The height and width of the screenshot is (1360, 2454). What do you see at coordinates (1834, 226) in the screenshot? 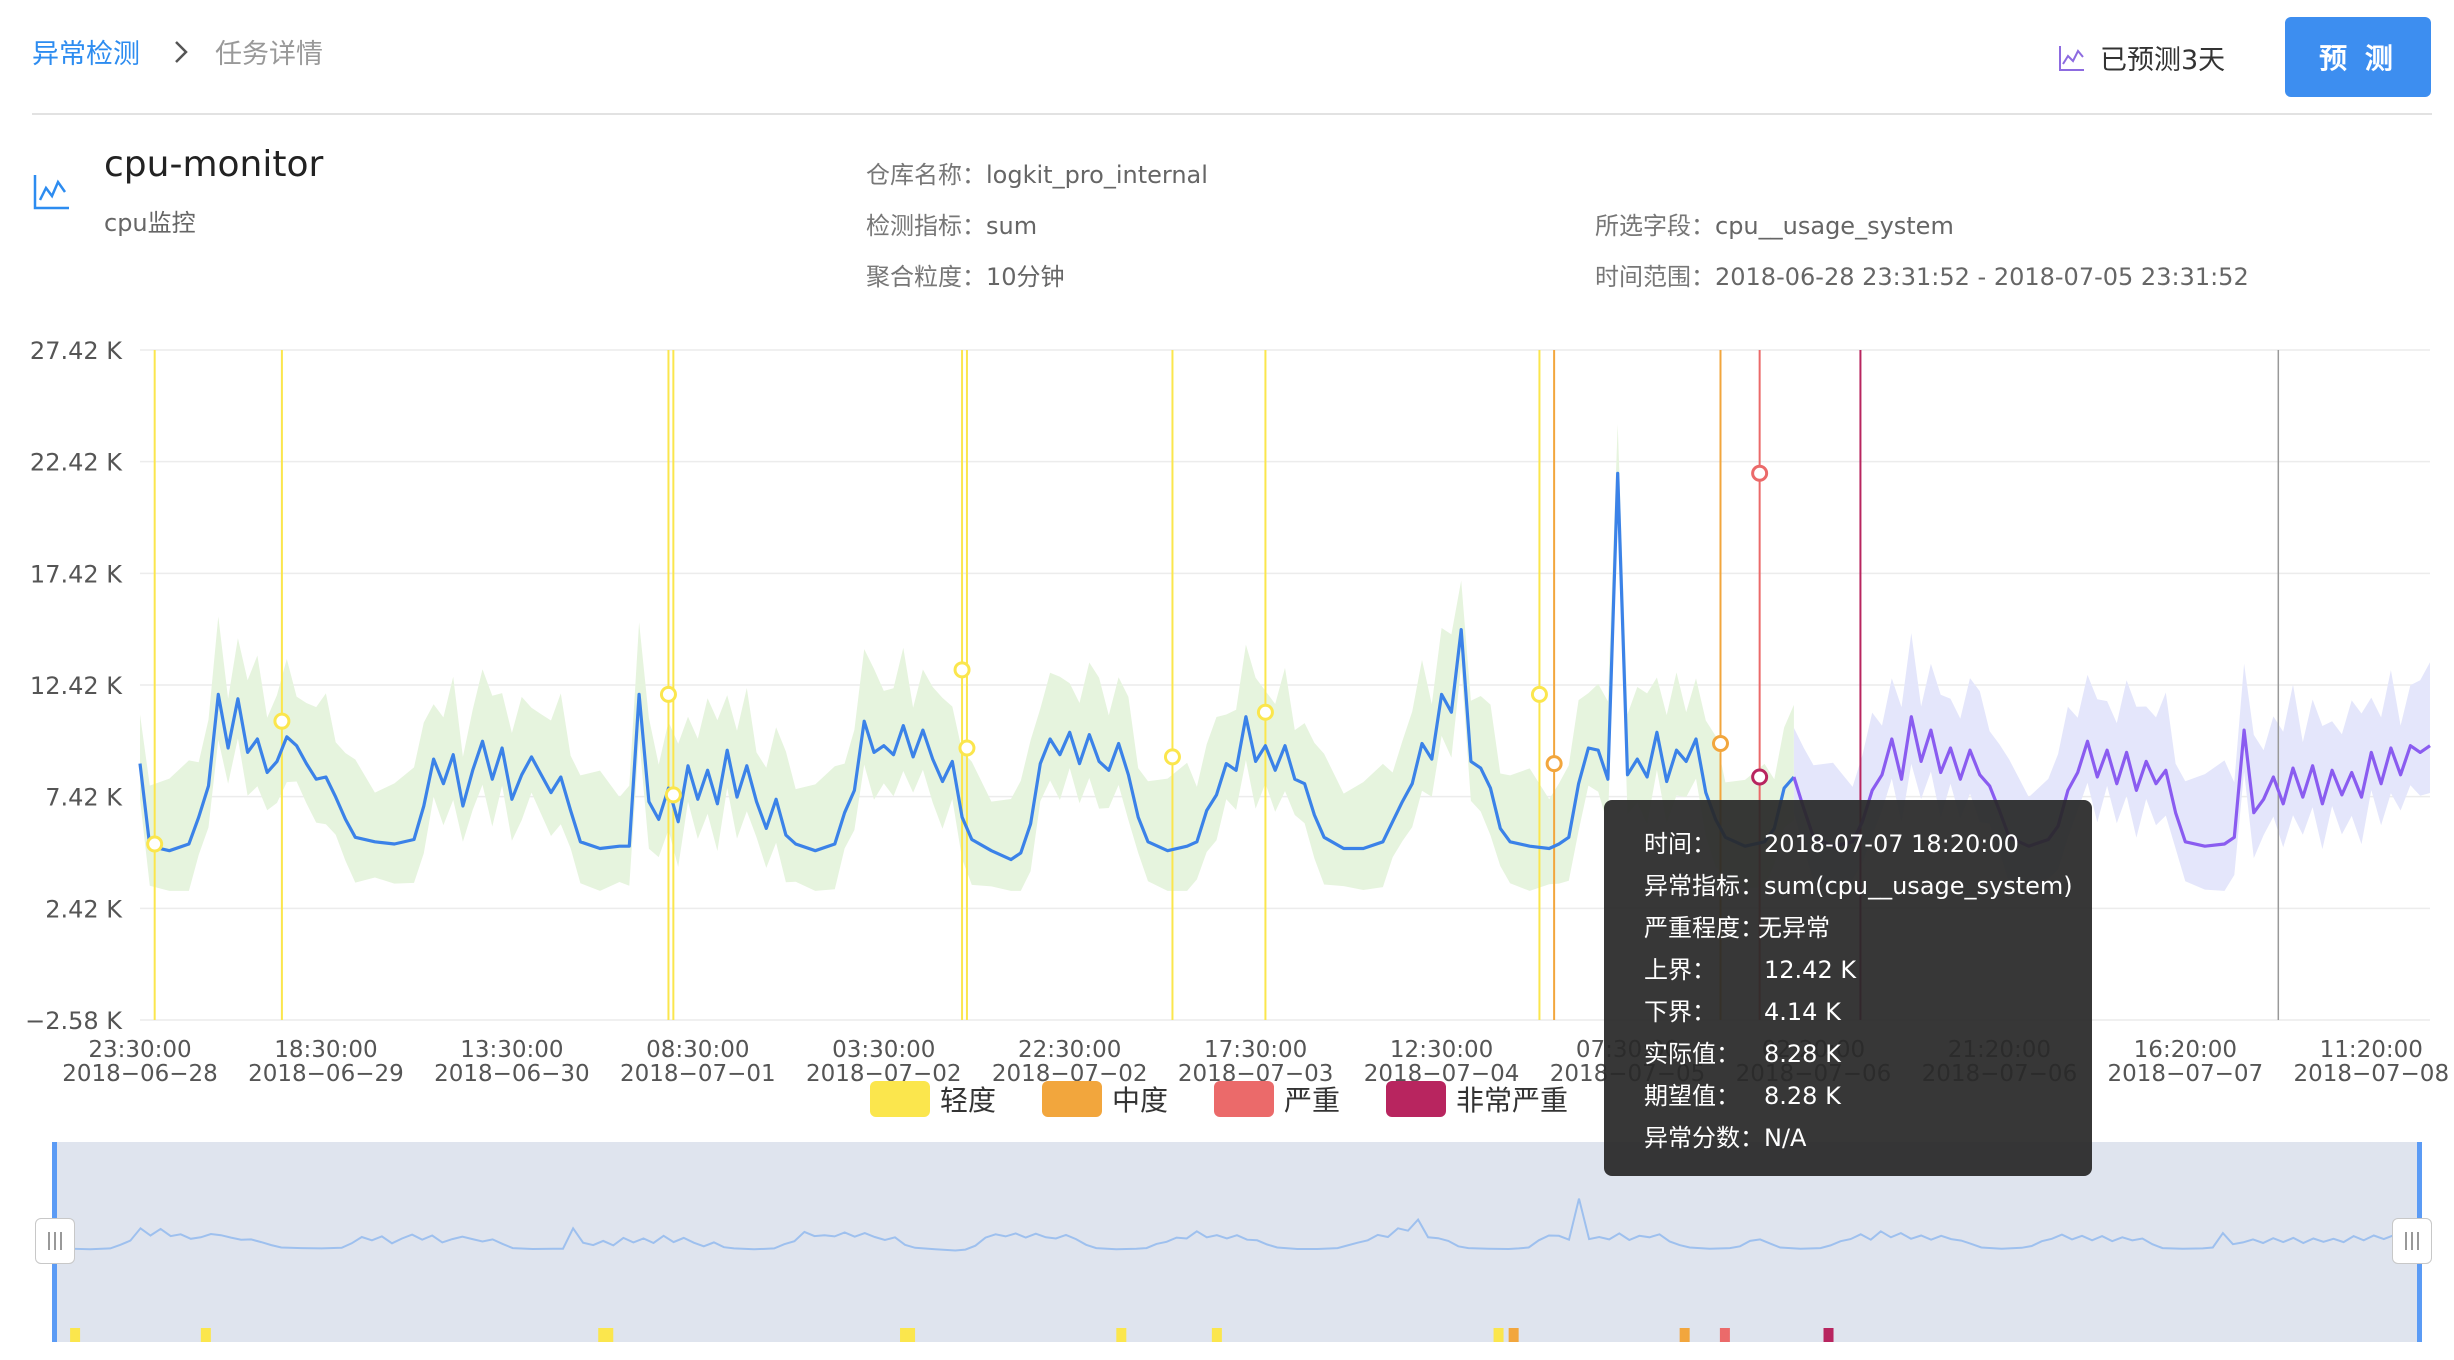
I see `meta-field-value: cpu__usage_system` at bounding box center [1834, 226].